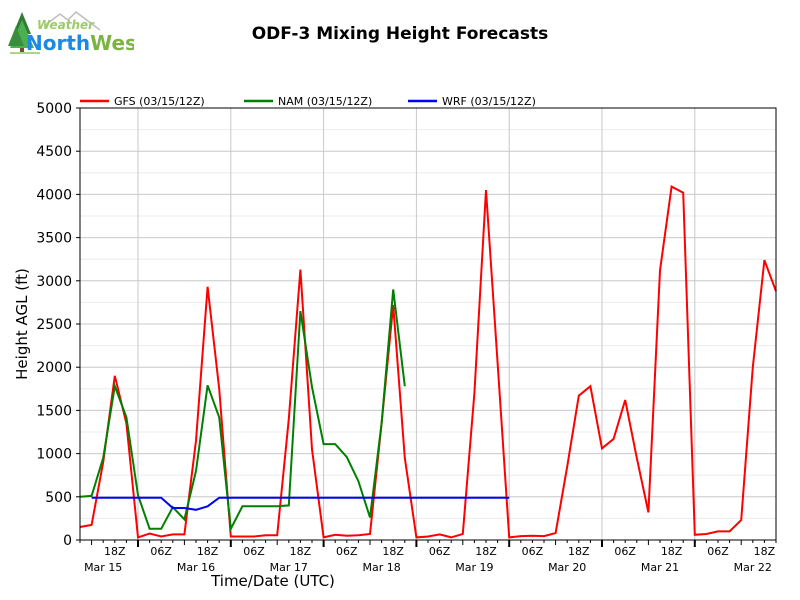 Image resolution: width=800 pixels, height=600 pixels. What do you see at coordinates (54, 282) in the screenshot?
I see `y-tick-label: 3000` at bounding box center [54, 282].